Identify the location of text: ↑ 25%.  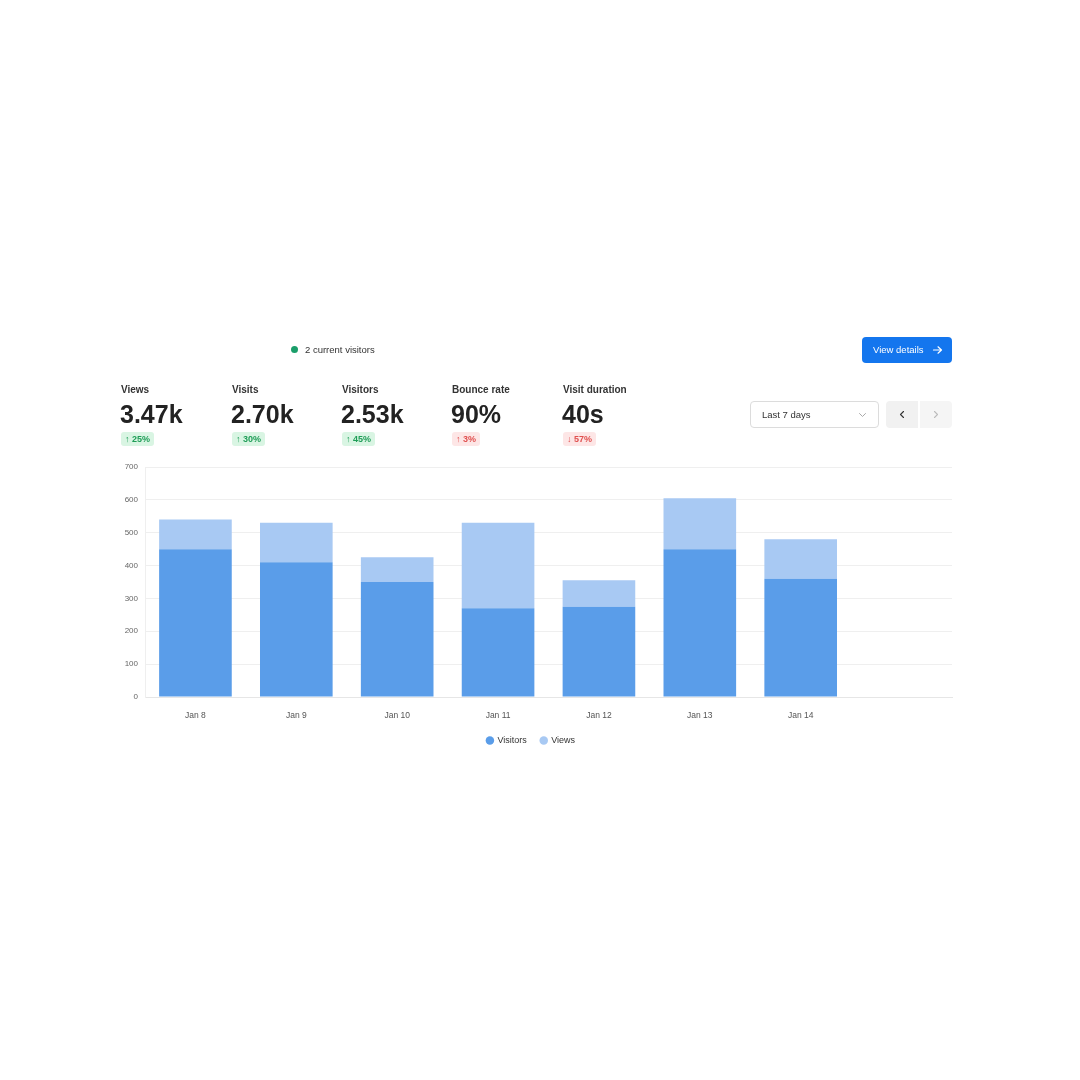
(138, 439).